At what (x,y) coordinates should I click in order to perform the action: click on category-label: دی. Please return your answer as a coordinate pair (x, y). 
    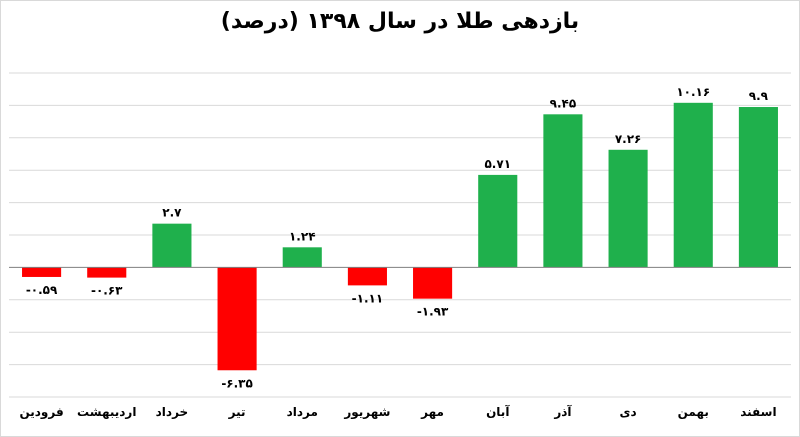
    Looking at the image, I should click on (628, 412).